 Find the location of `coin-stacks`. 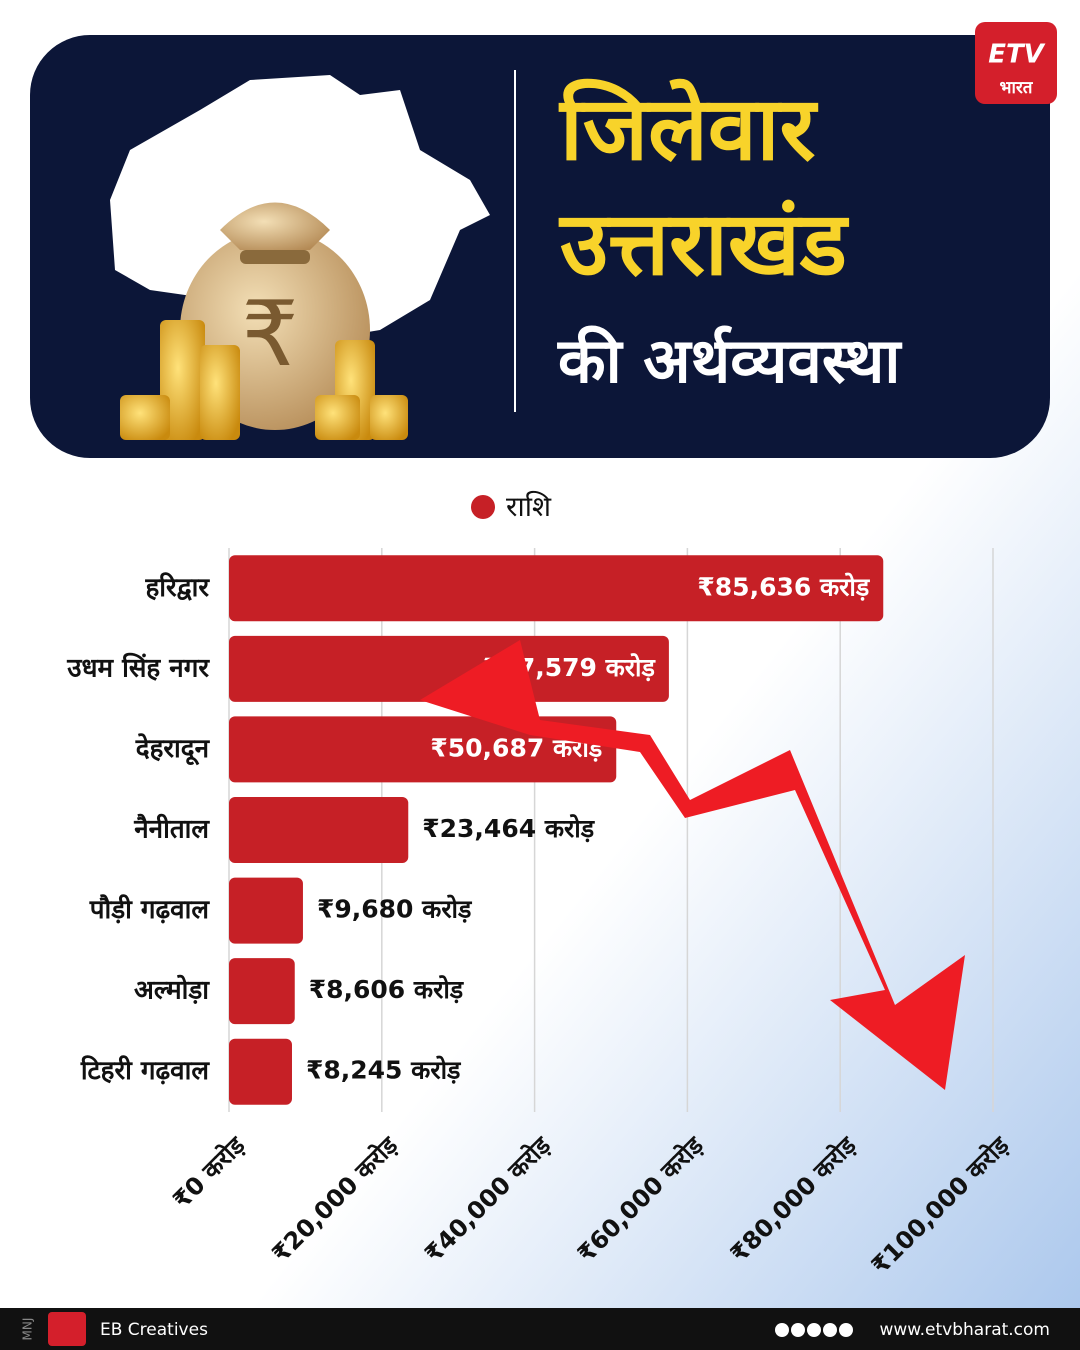

coin-stacks is located at coordinates (264, 380).